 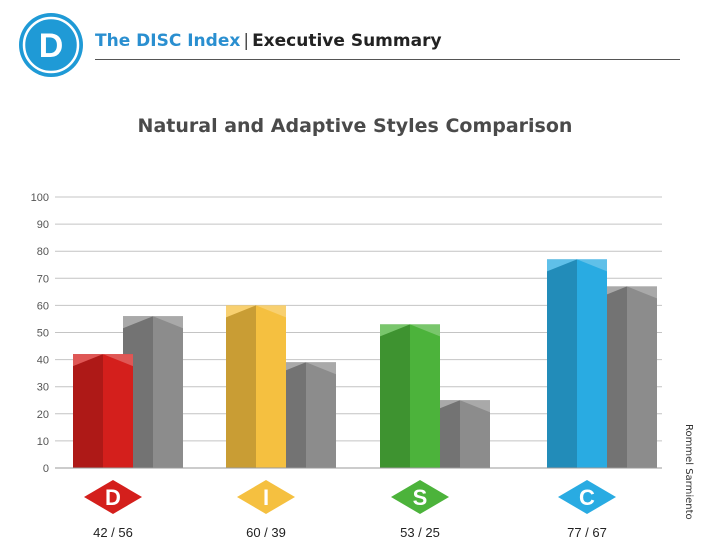 What do you see at coordinates (103, 360) in the screenshot?
I see `natural-bar-d-top-cap` at bounding box center [103, 360].